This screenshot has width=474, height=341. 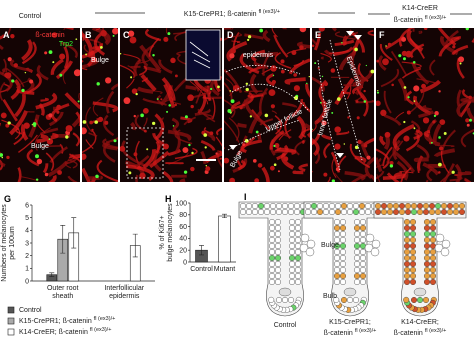 I want to click on error-bar, so click(x=224, y=216).